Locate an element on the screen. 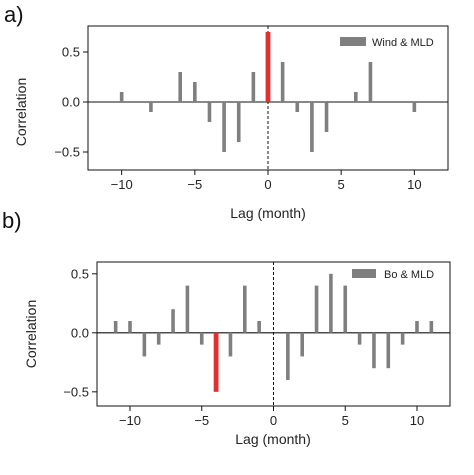  panel-b-xlabel: Lag (month) is located at coordinates (272, 439).